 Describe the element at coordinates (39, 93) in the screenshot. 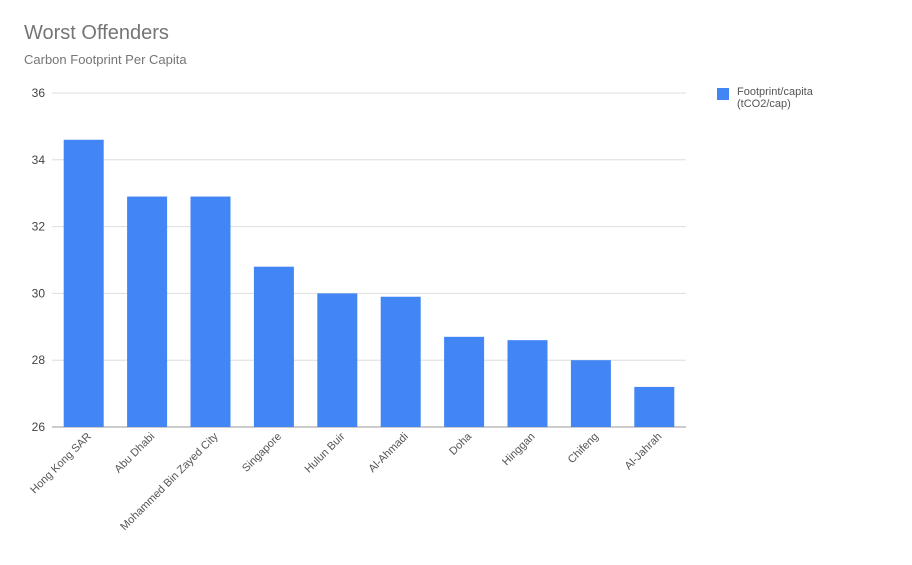

I see `y-tick-label: 36` at that location.